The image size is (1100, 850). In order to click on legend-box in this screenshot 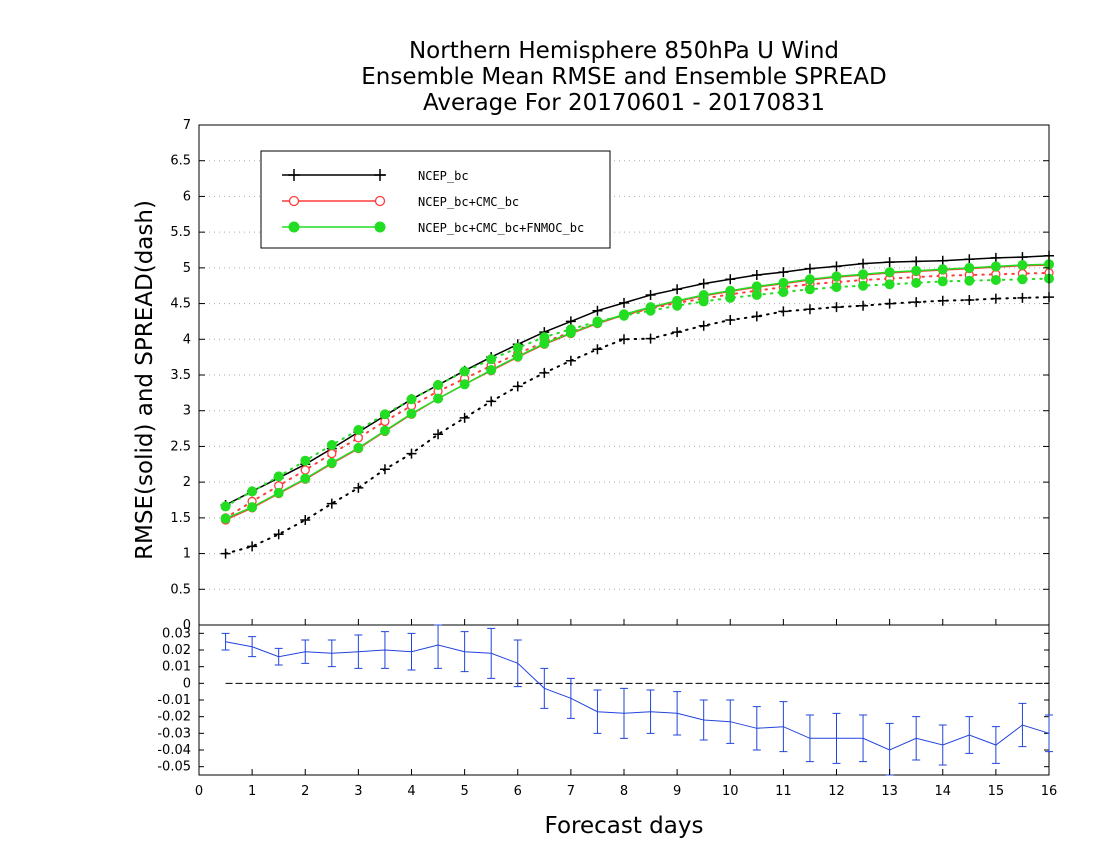, I will do `click(435, 199)`.